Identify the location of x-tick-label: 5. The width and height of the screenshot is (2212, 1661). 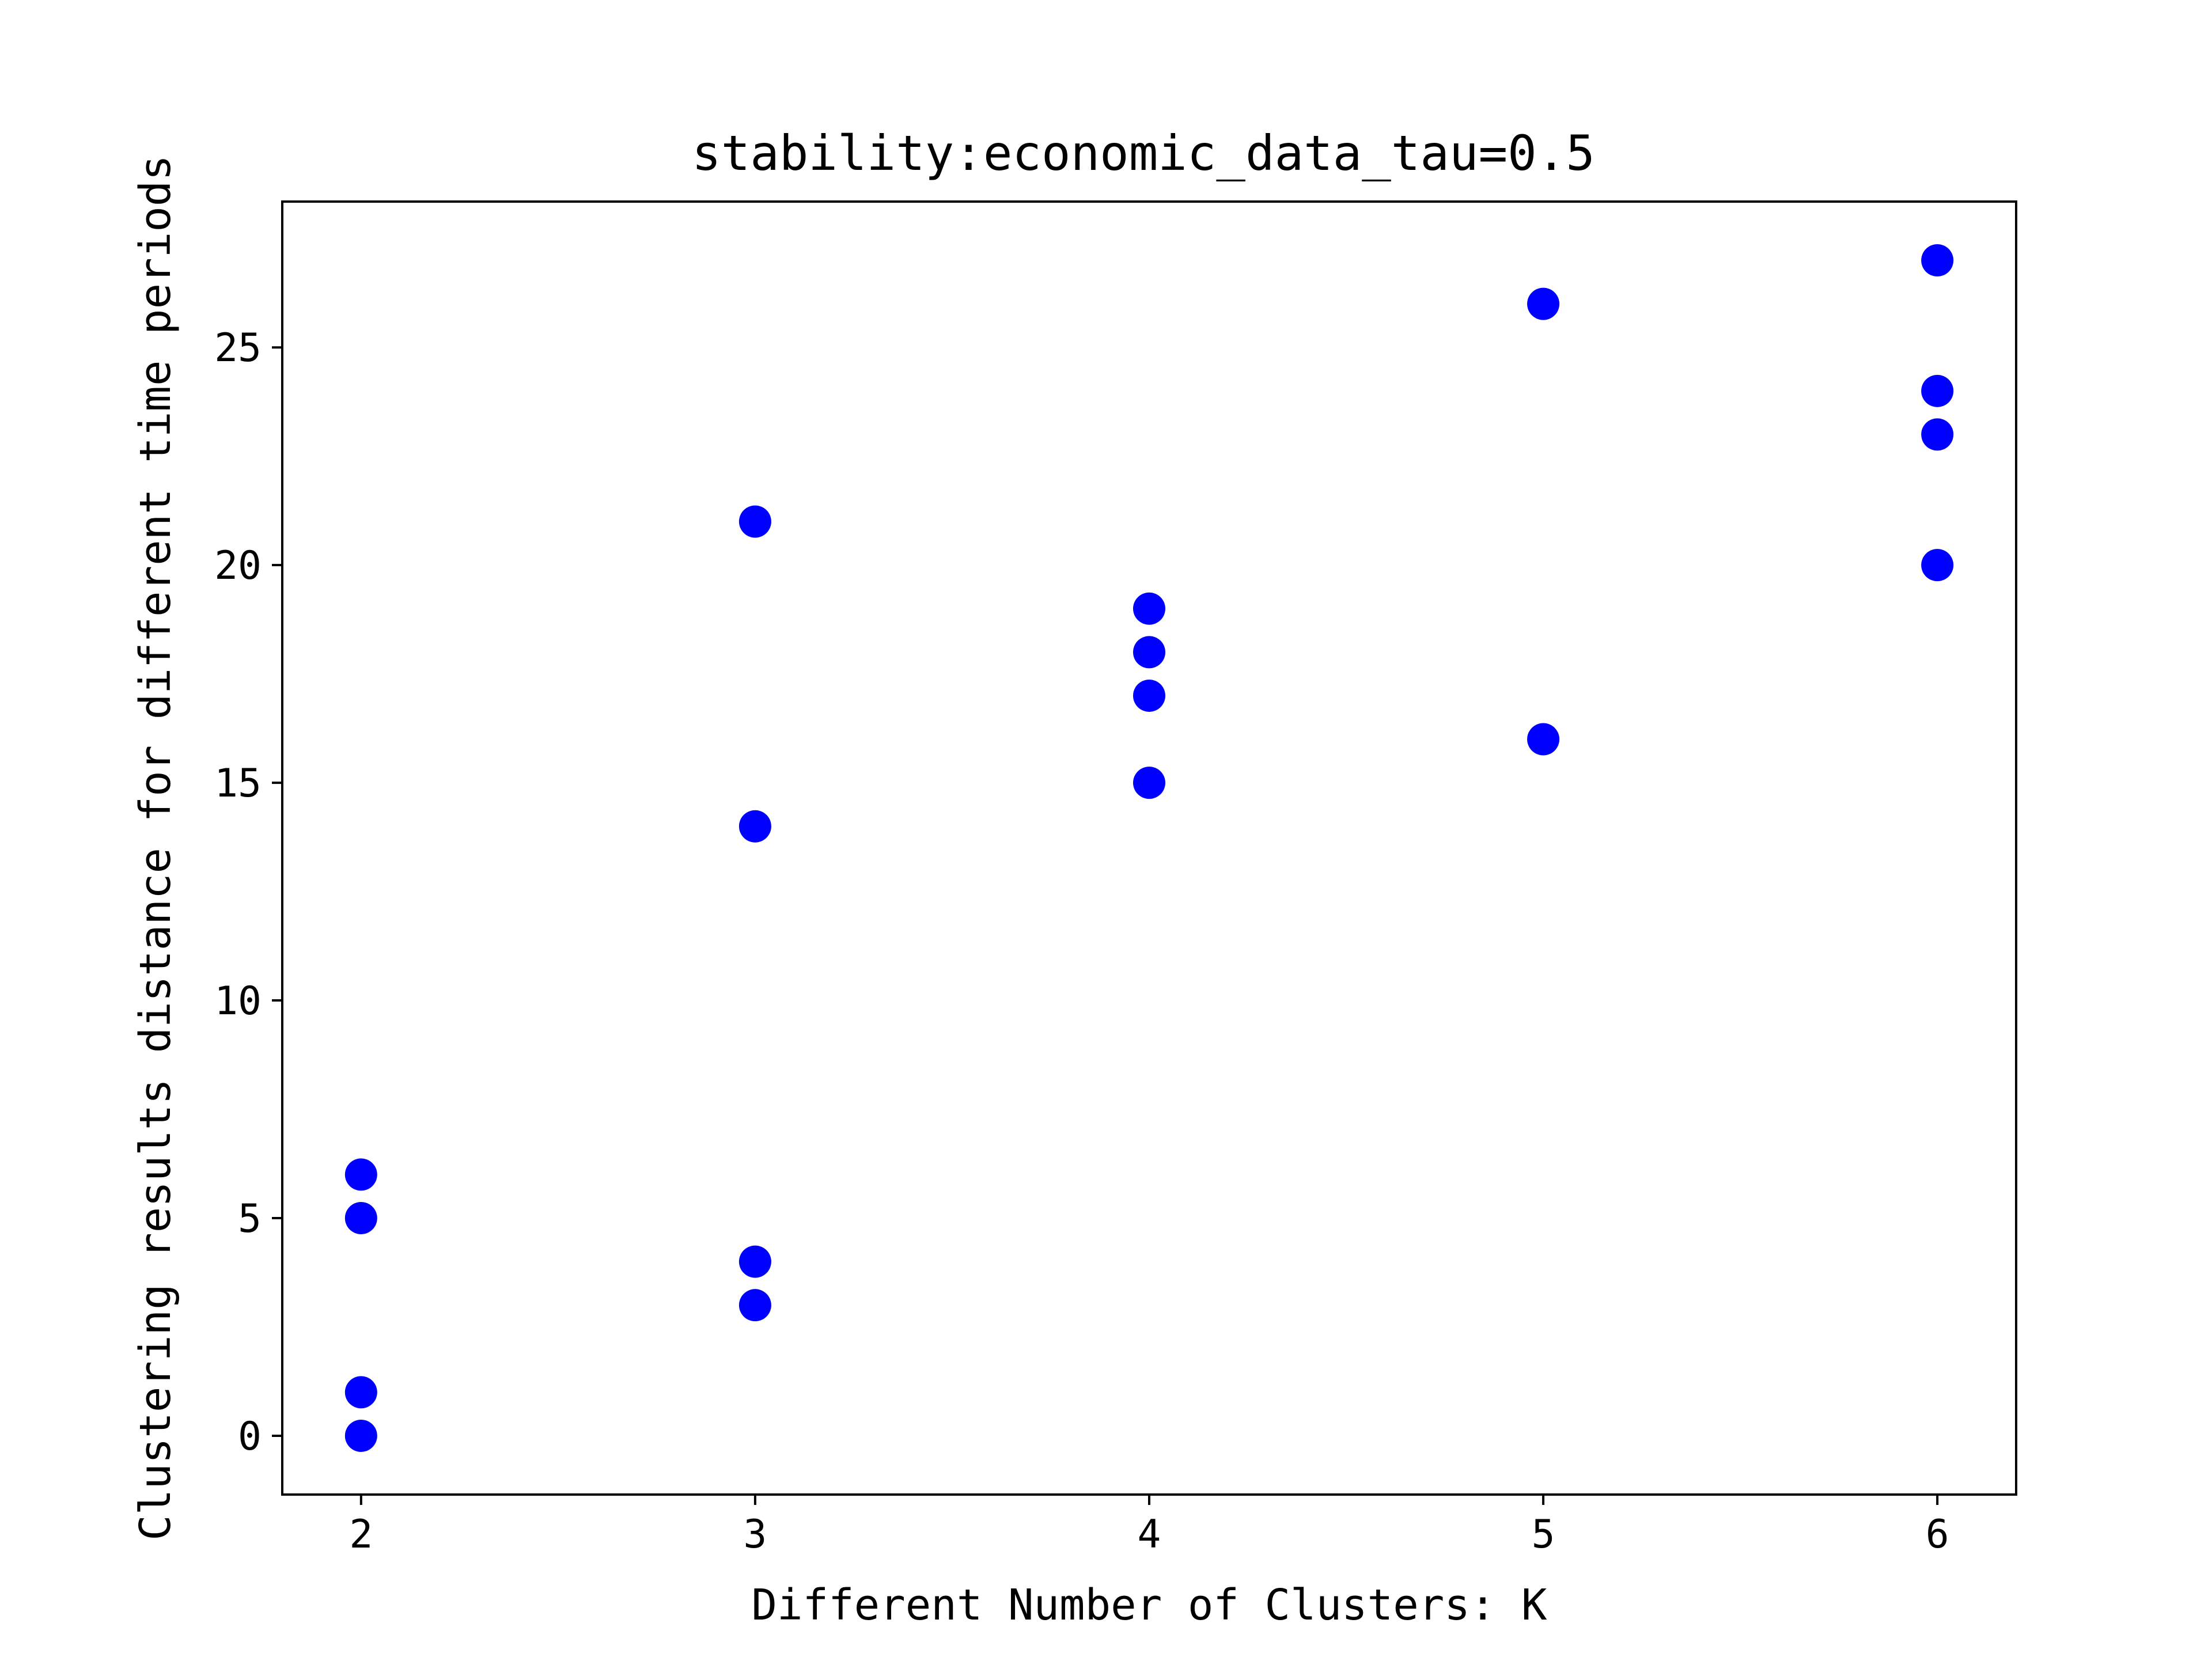
(1543, 1534).